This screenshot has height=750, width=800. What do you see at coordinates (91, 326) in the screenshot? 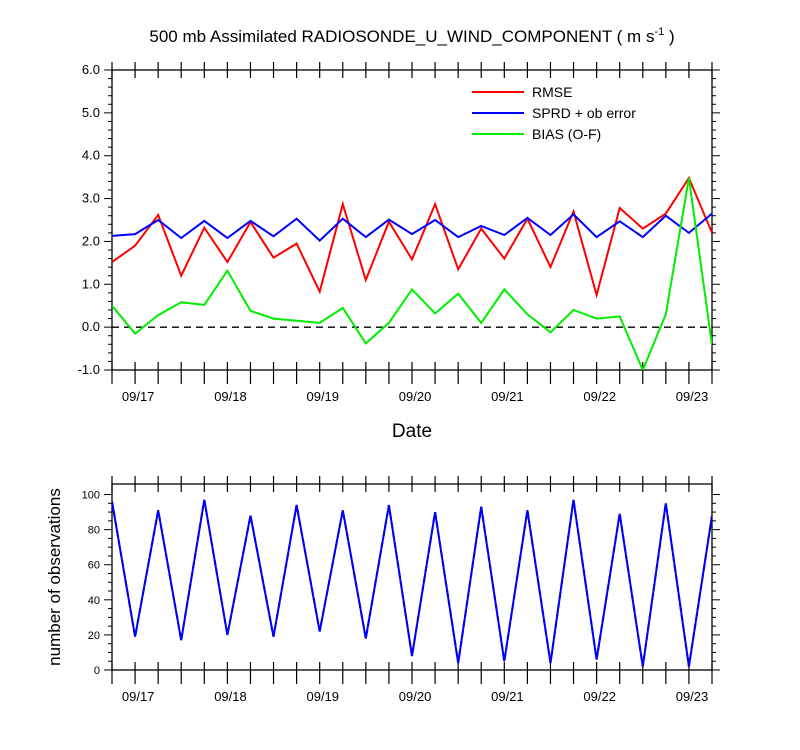
I see `y-tick-label: 0.0` at bounding box center [91, 326].